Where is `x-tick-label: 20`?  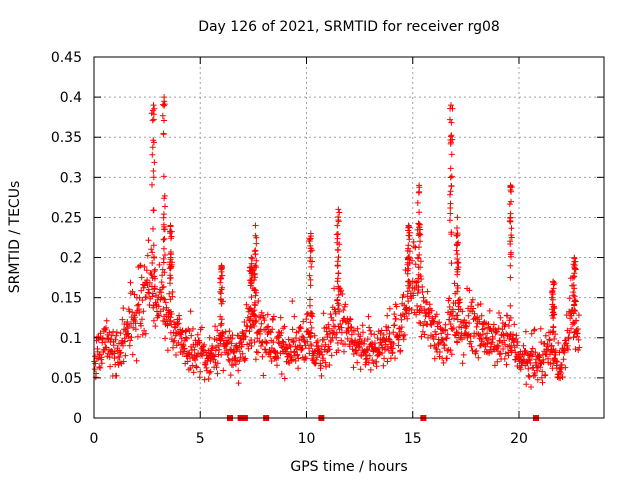
x-tick-label: 20 is located at coordinates (519, 439).